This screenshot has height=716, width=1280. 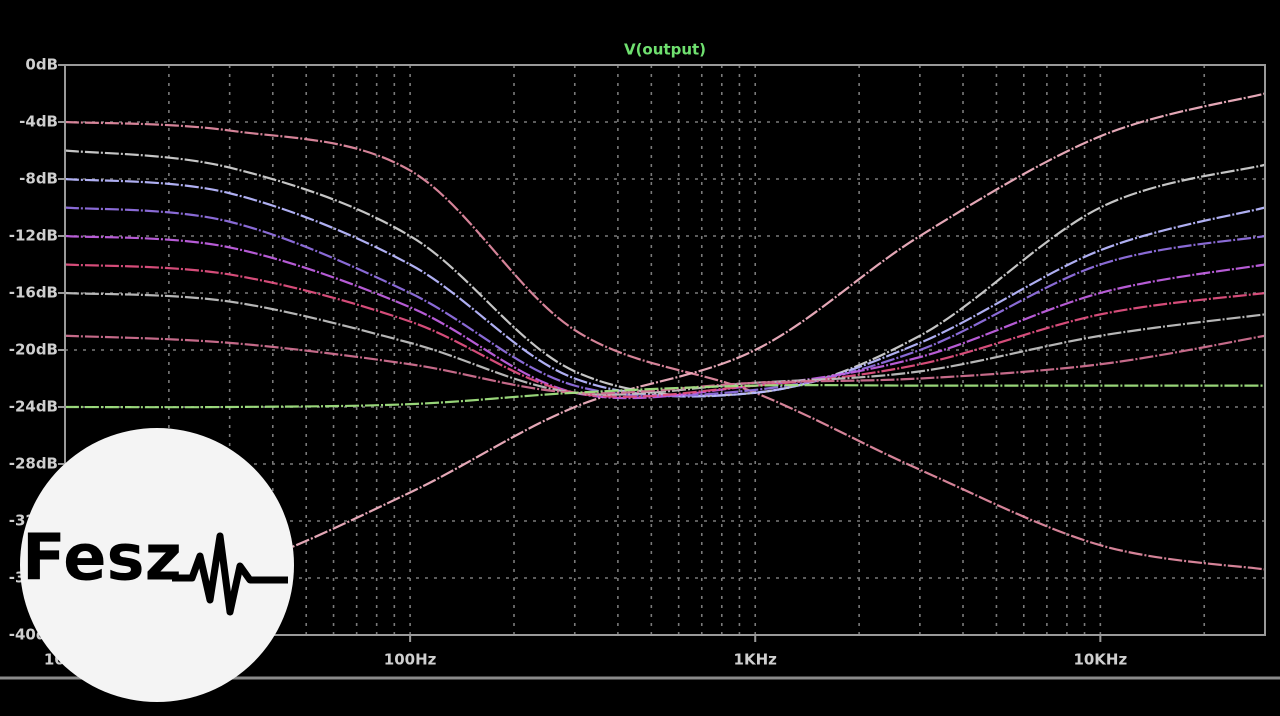 I want to click on y-tick-label: -12dB, so click(x=33, y=236).